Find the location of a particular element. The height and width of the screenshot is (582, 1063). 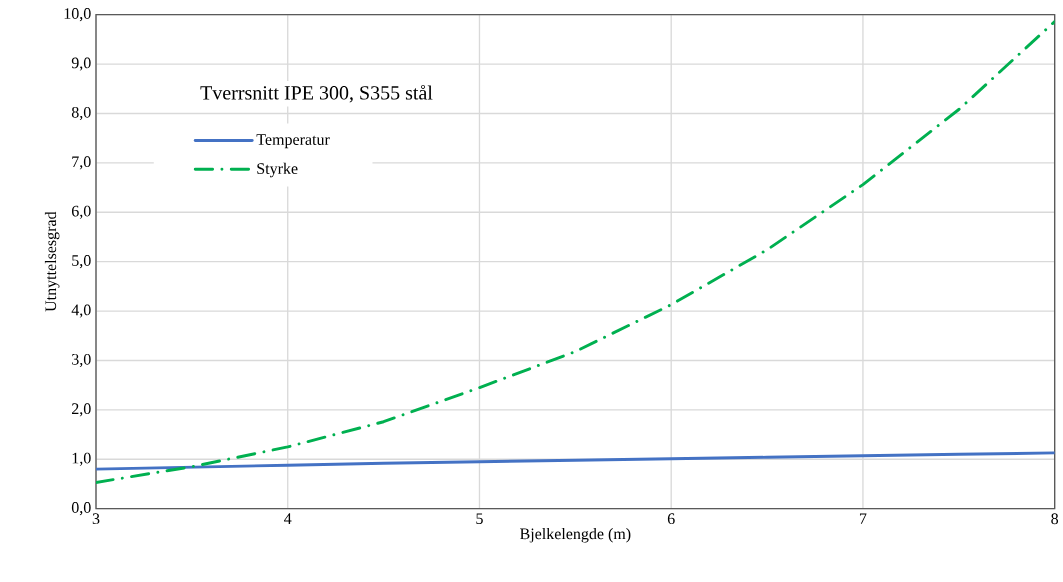

x-axis-title: Bjelkelengde (m) is located at coordinates (575, 535).